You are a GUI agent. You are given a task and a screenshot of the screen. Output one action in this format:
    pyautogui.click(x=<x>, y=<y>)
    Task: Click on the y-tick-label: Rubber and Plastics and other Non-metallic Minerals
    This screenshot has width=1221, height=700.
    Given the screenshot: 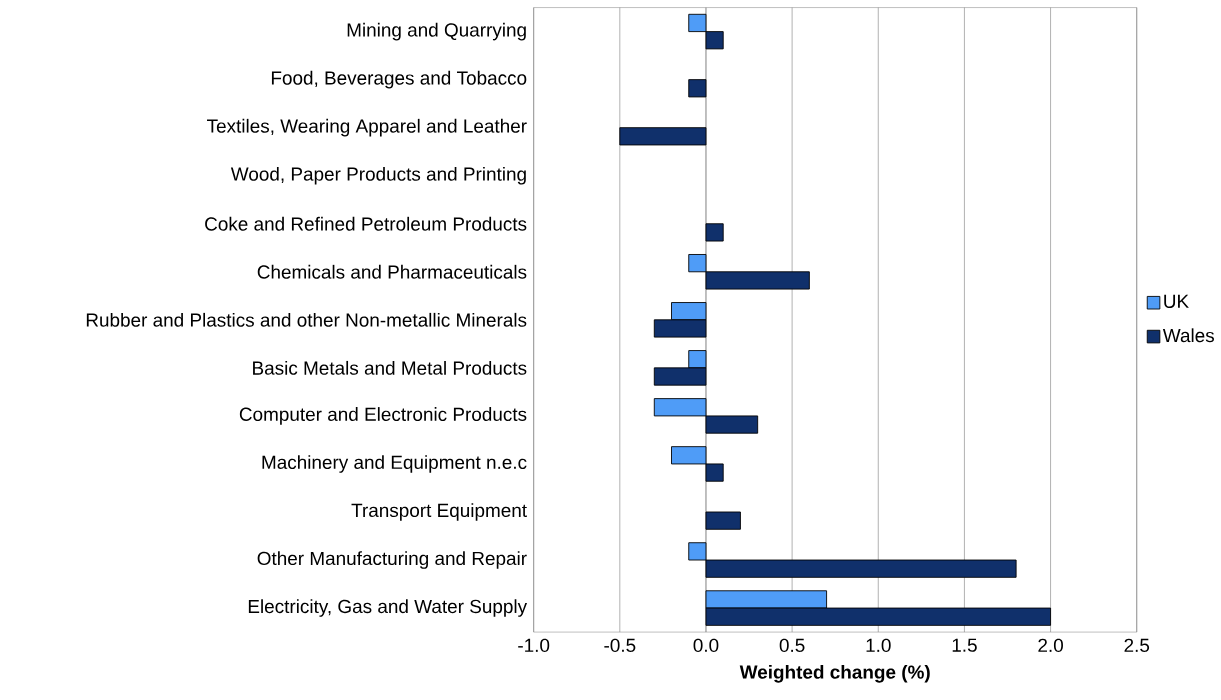 What is the action you would take?
    pyautogui.click(x=306, y=319)
    